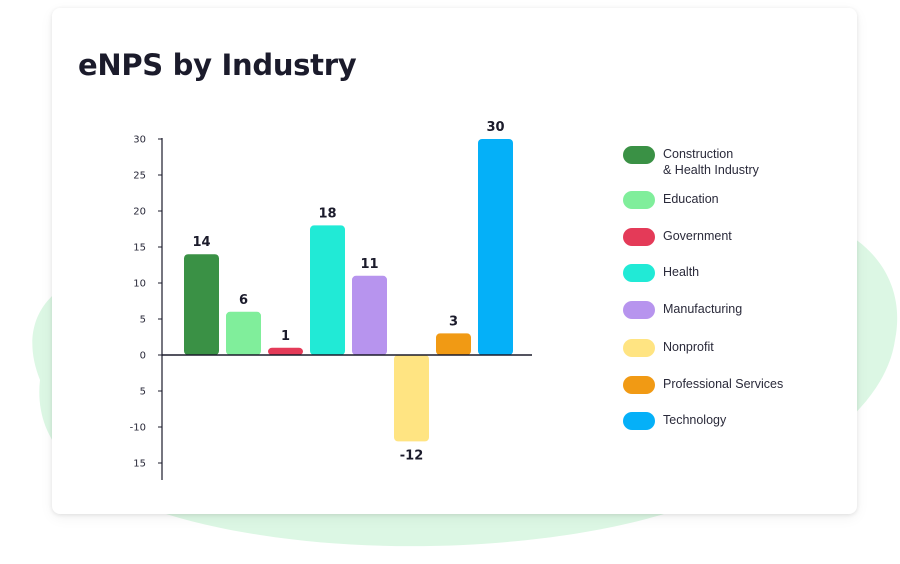  I want to click on data-label-7: 30, so click(495, 127).